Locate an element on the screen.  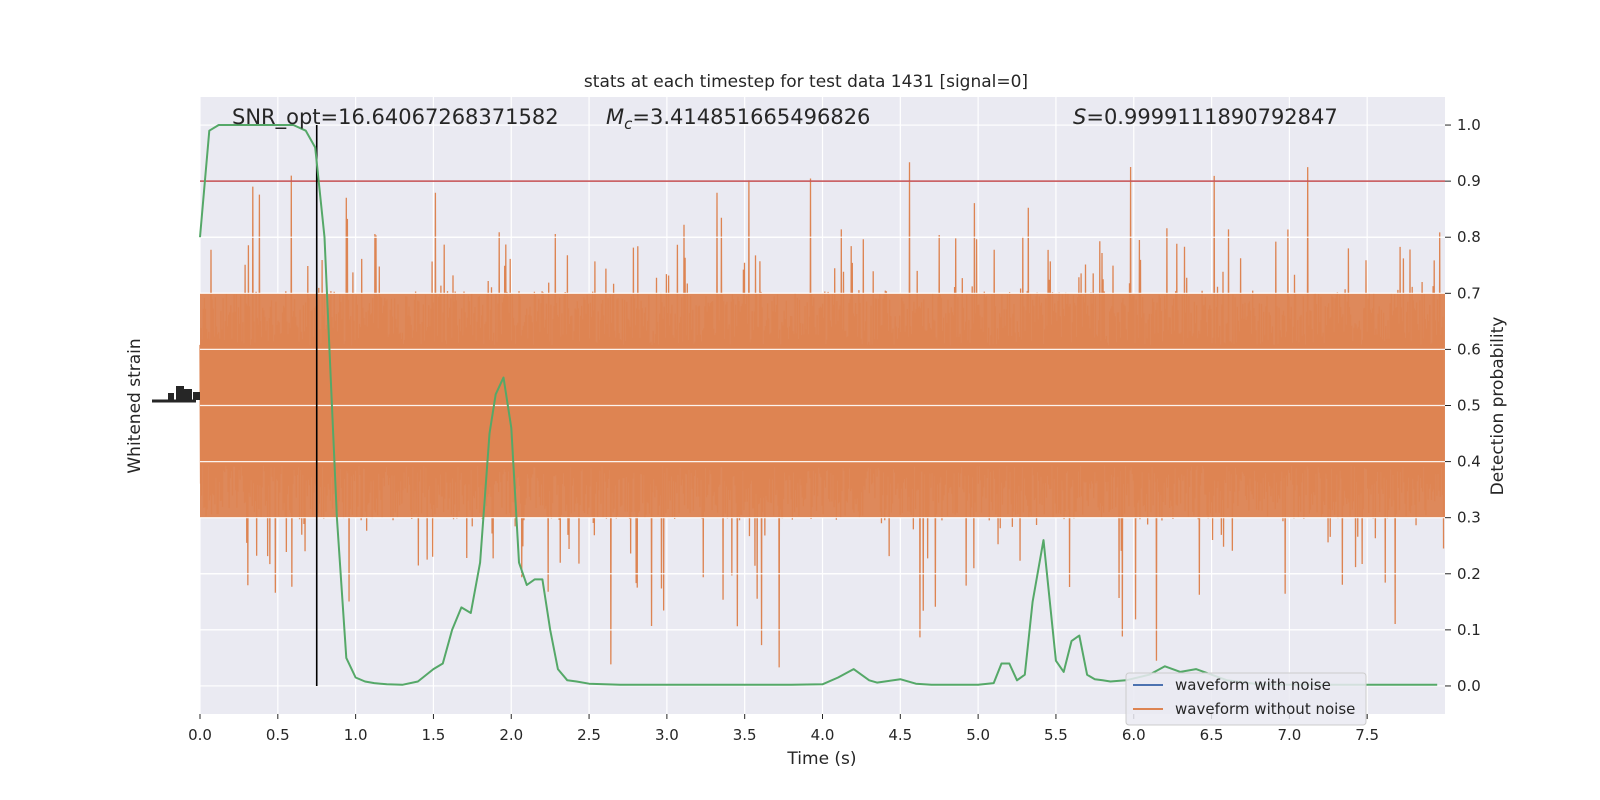
right-tick-label: 0.4 is located at coordinates (1469, 462).